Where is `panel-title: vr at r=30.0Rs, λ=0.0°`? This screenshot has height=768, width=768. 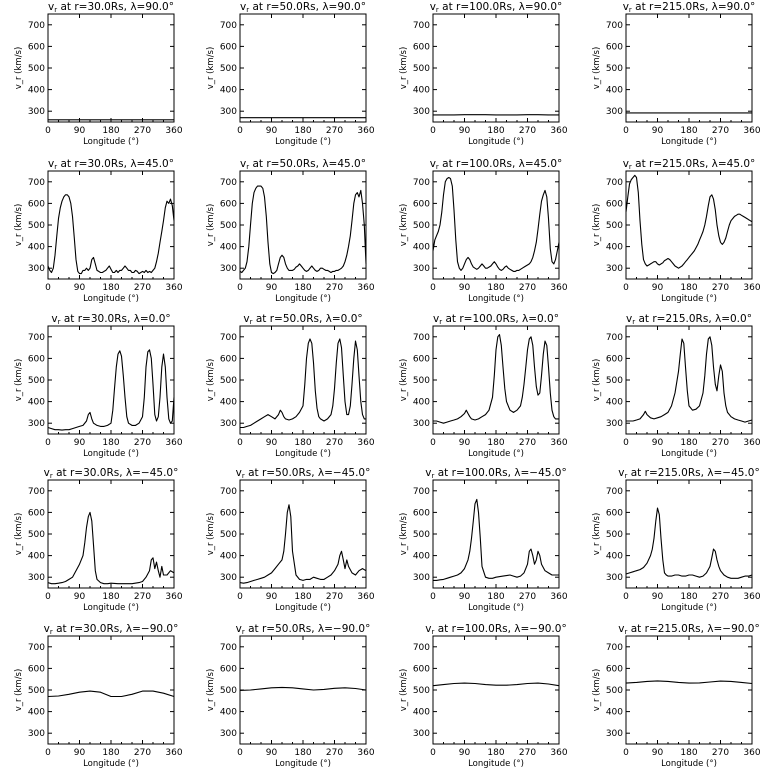
panel-title: vr at r=30.0Rs, λ=0.0° is located at coordinates (110, 319).